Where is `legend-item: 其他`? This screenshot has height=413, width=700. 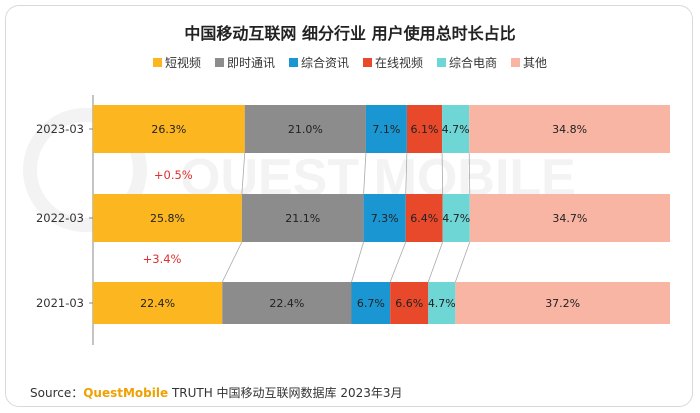
legend-item: 其他 is located at coordinates (529, 62).